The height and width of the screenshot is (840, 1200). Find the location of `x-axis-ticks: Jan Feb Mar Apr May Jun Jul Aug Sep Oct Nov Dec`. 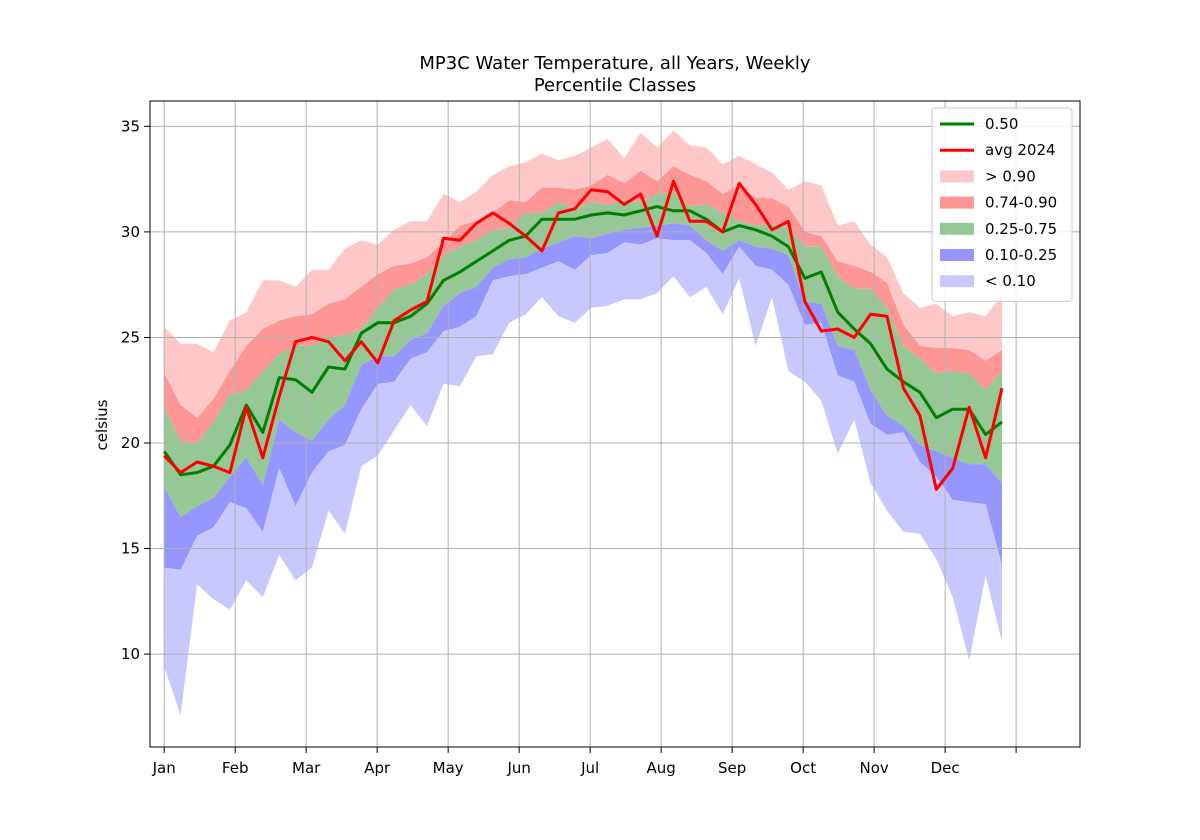

x-axis-ticks: Jan Feb Mar Apr May Jun Jul Aug Sep Oct Nov Dec is located at coordinates (584, 762).